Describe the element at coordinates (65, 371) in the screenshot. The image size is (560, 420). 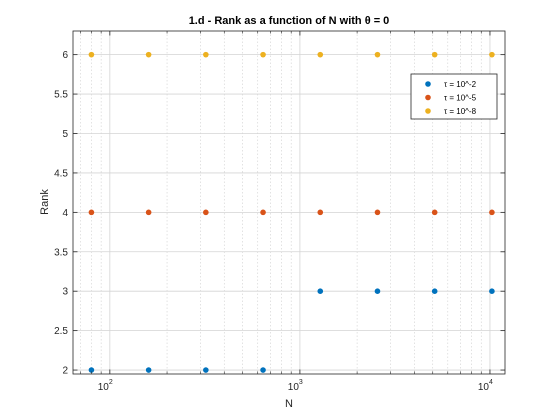
I see `y-tick-label: 2` at that location.